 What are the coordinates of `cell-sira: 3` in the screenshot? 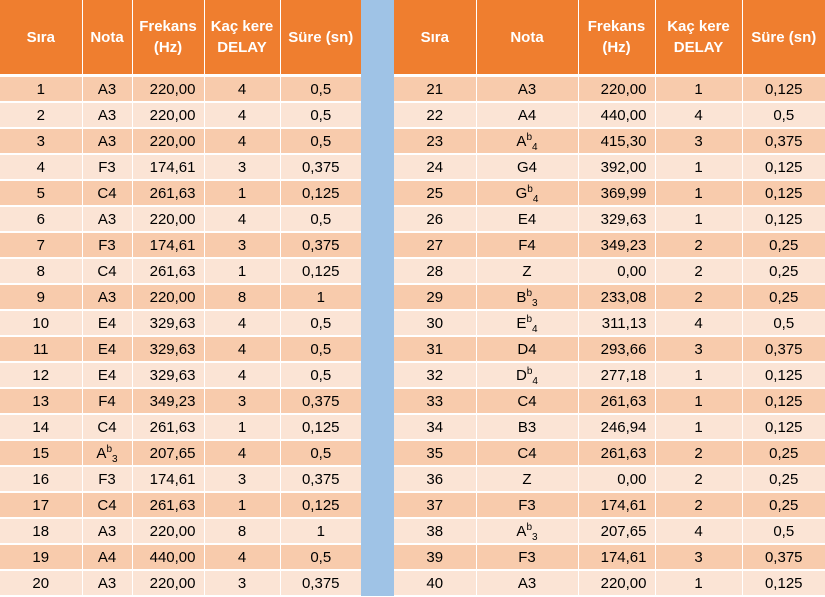 It's located at (41, 141).